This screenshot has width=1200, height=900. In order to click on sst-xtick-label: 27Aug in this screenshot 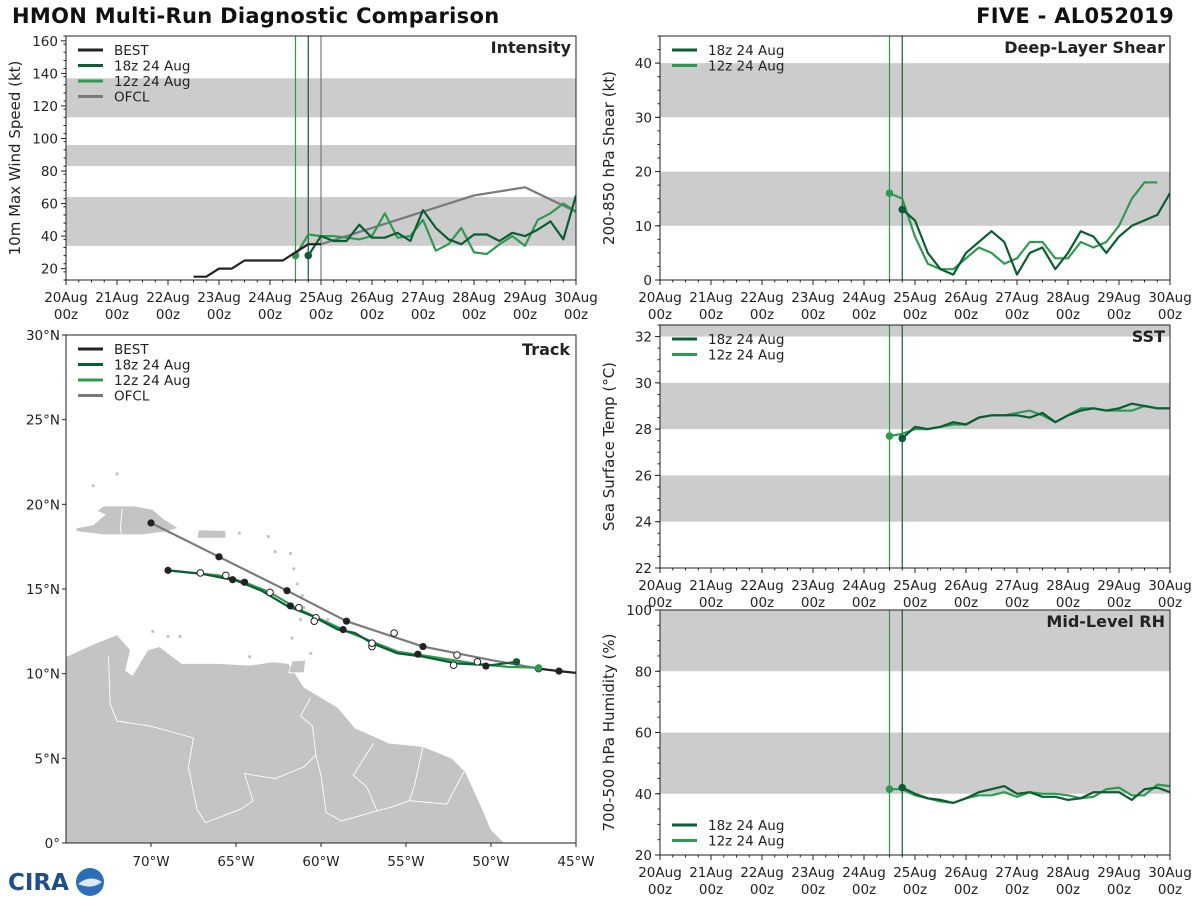, I will do `click(1017, 586)`.